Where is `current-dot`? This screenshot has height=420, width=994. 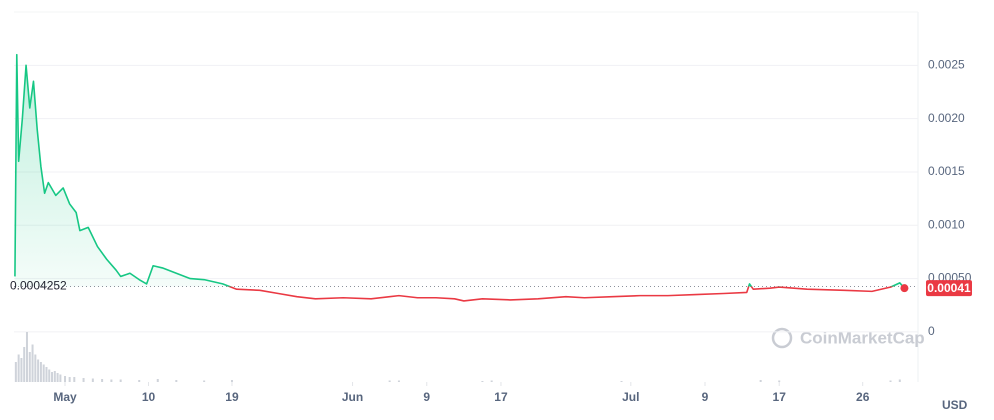
current-dot is located at coordinates (904, 288).